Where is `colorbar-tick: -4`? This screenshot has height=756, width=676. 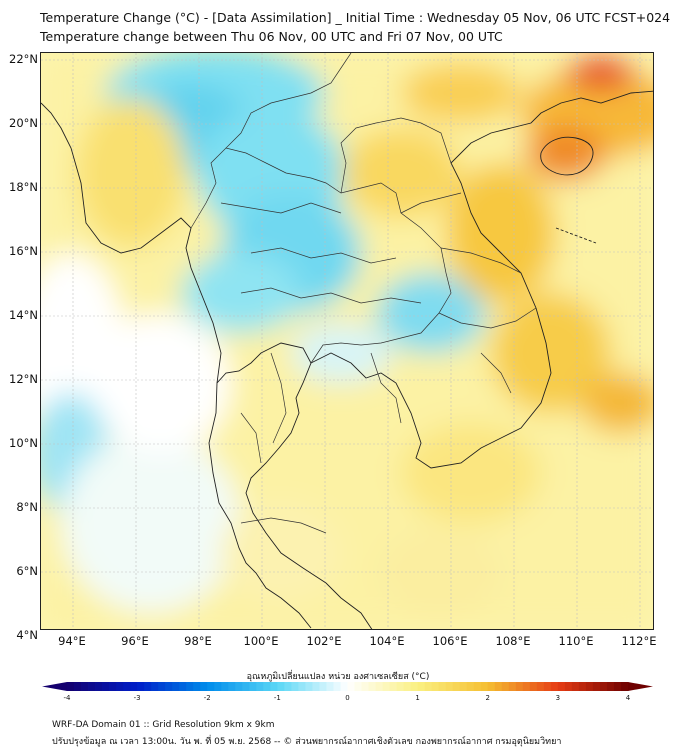 colorbar-tick: -4 is located at coordinates (67, 698).